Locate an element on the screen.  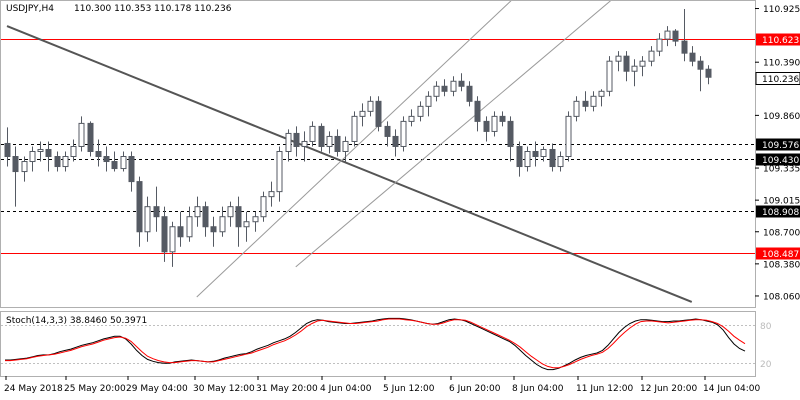
level-label: 108.908 is located at coordinates (780, 213).